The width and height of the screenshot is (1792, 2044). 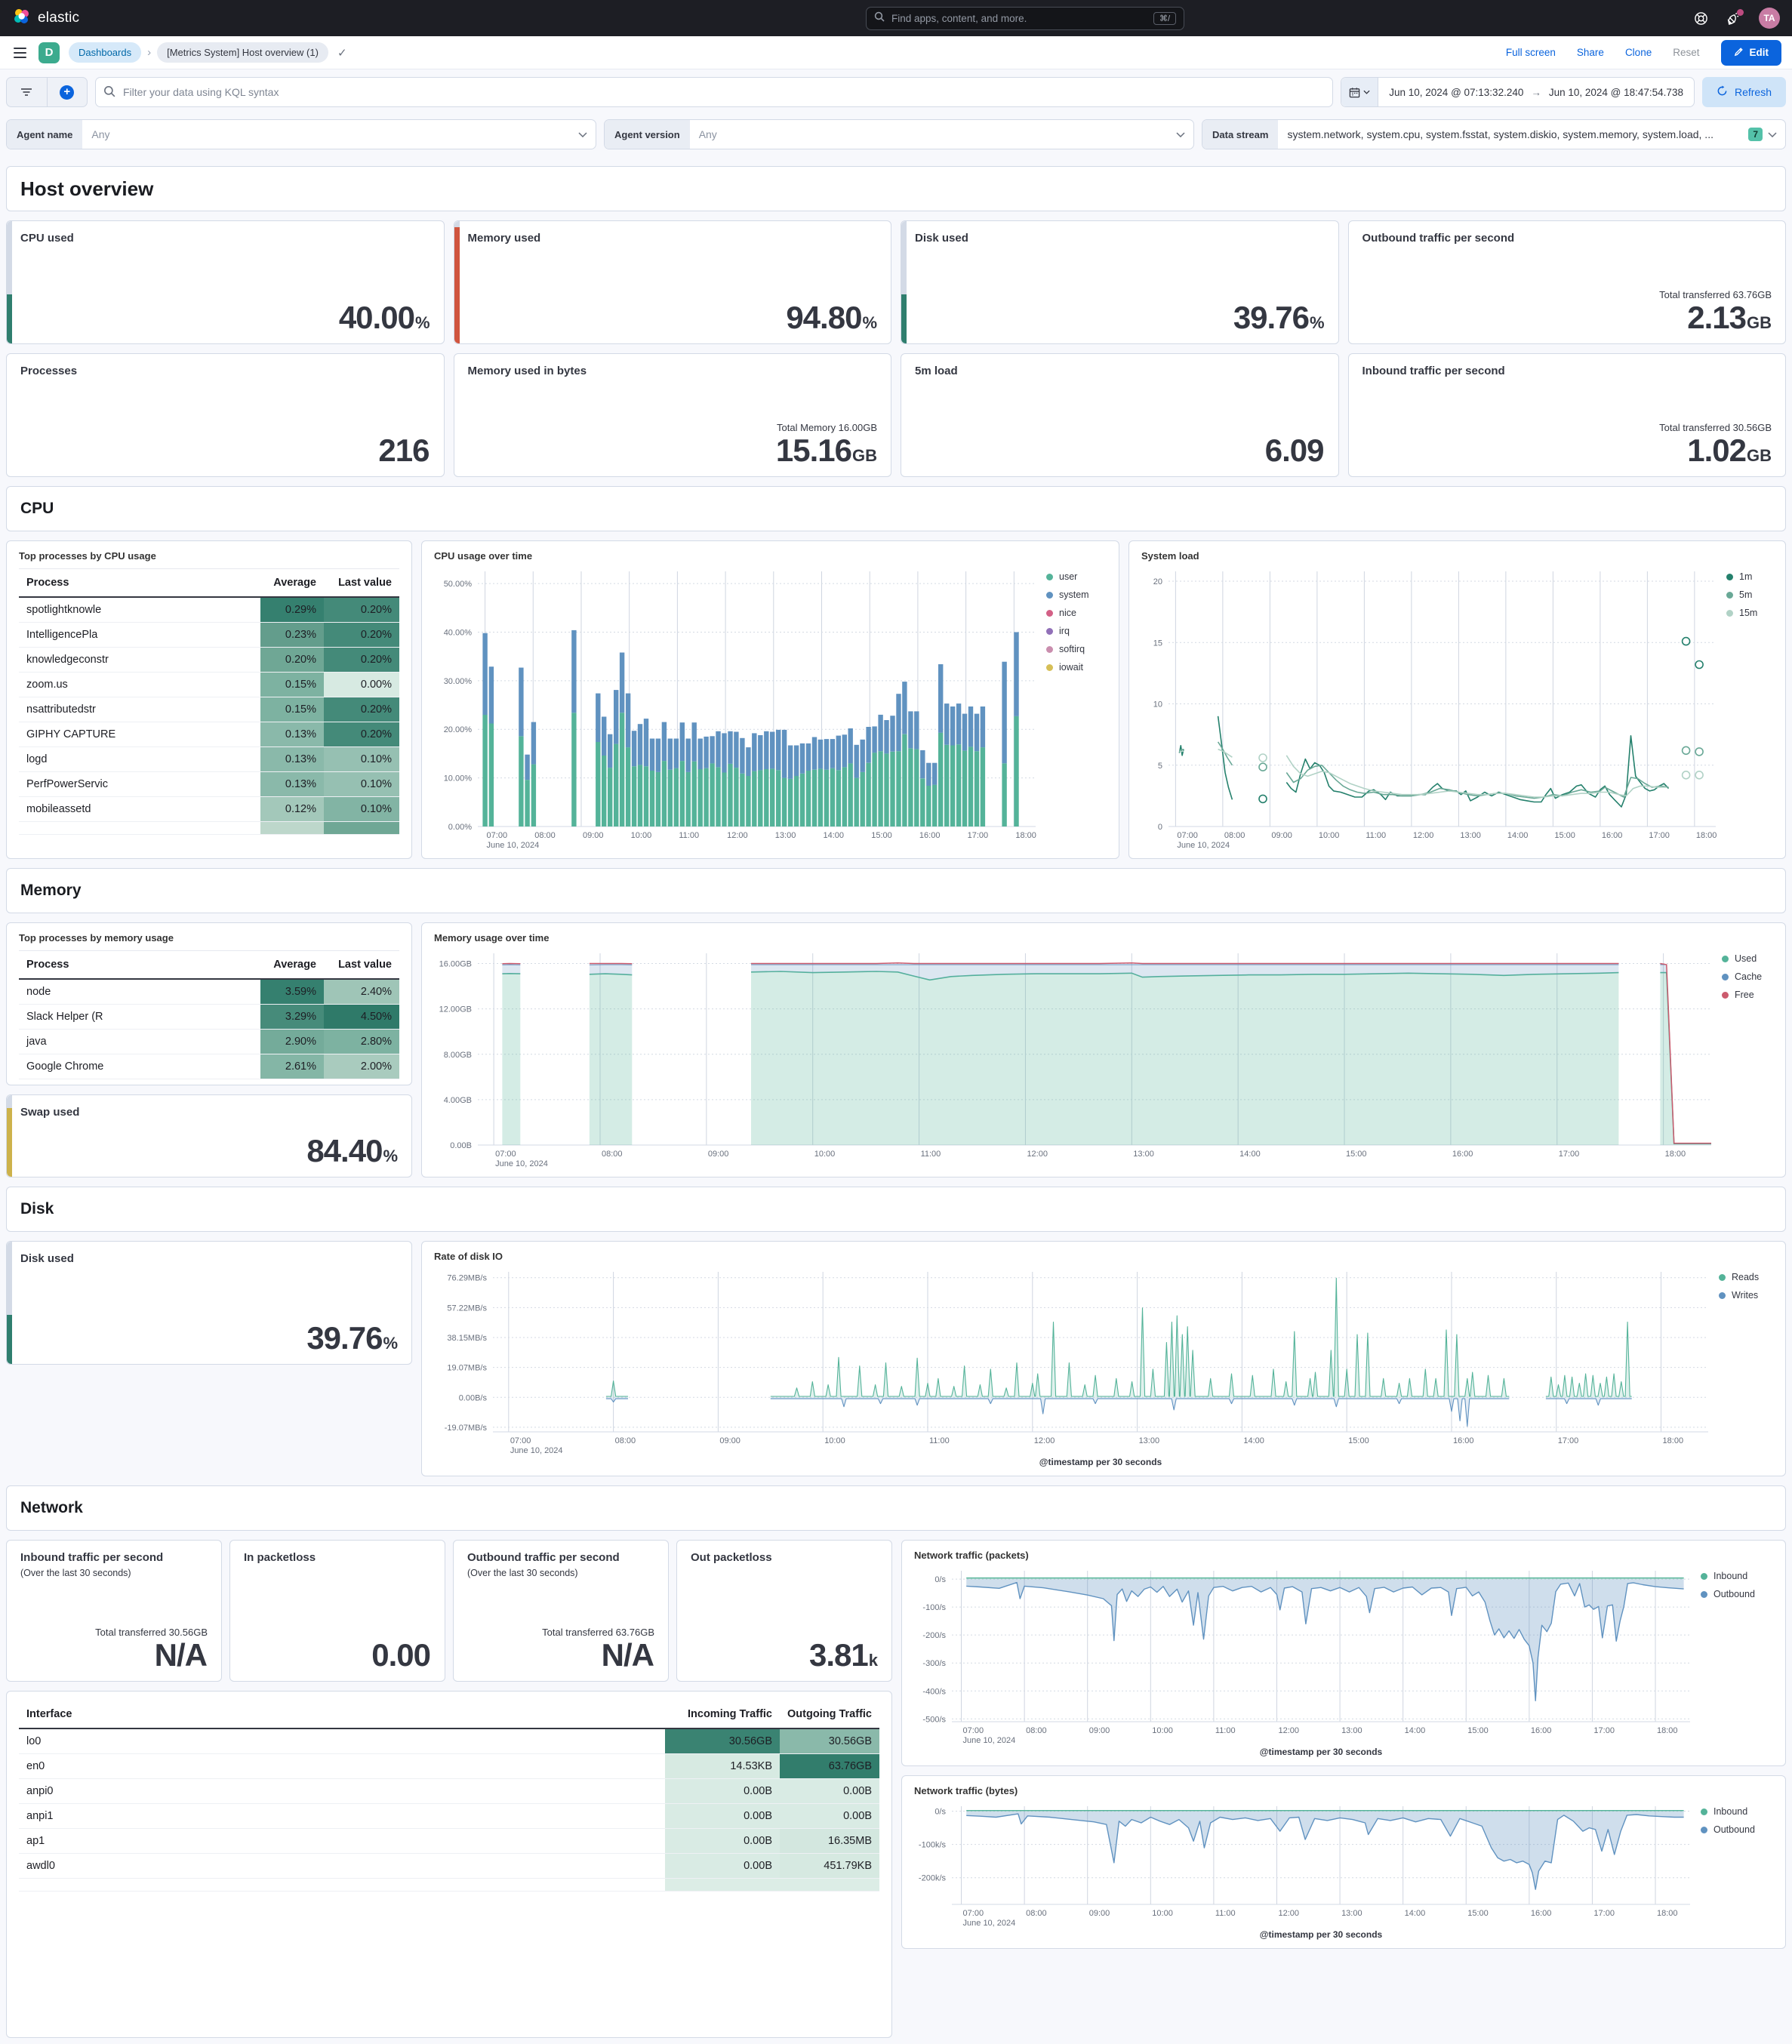 I want to click on incoming-cell: 0.00B, so click(x=722, y=1816).